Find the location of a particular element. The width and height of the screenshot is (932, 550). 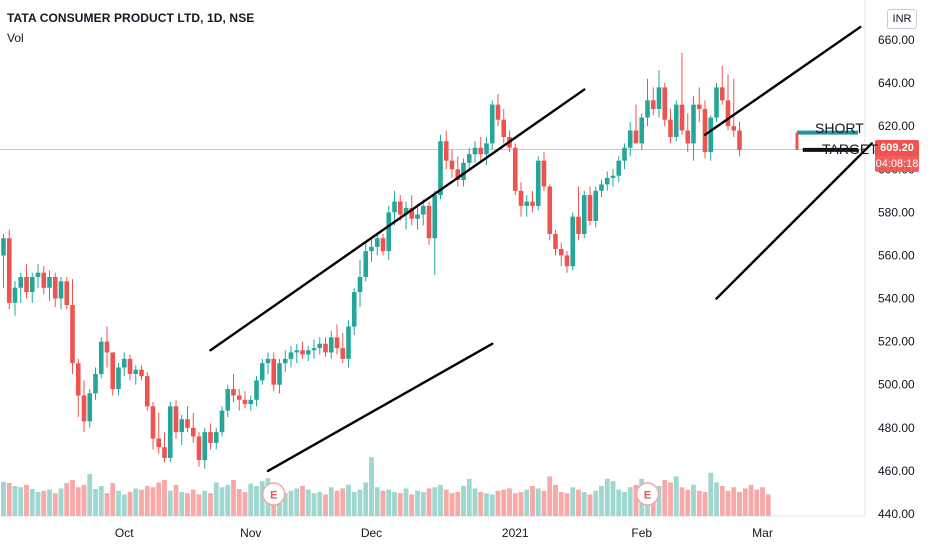

trendline-lower-left is located at coordinates (380, 407).